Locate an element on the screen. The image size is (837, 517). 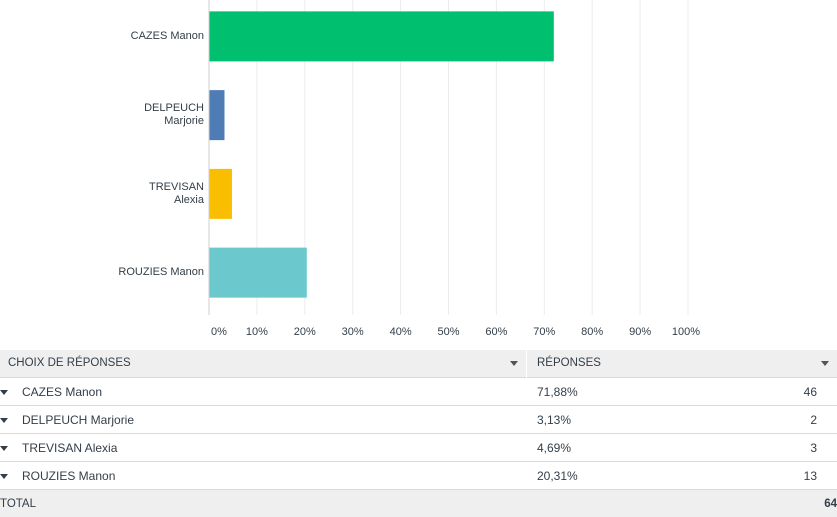
category-label-line: Alexia is located at coordinates (189, 199).